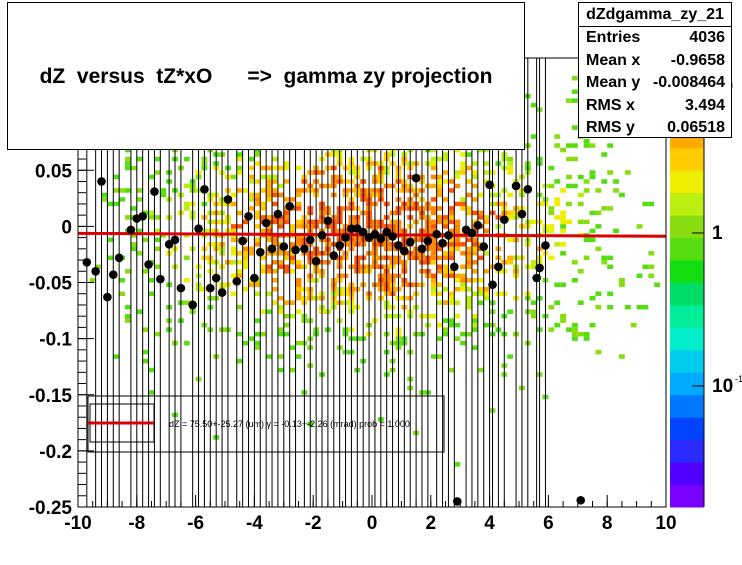  I want to click on stats-title: dZdgamma_zy_21, so click(655, 15).